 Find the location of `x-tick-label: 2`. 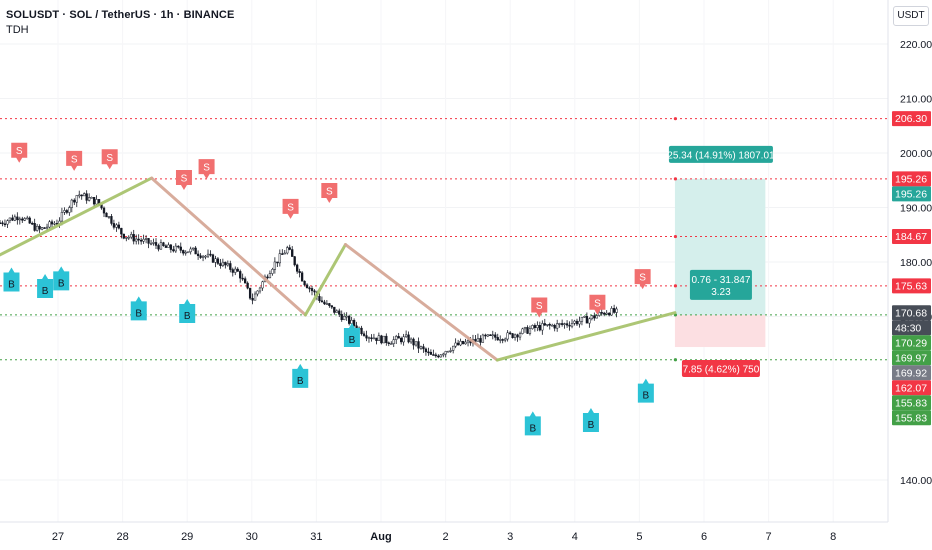

x-tick-label: 2 is located at coordinates (446, 537).